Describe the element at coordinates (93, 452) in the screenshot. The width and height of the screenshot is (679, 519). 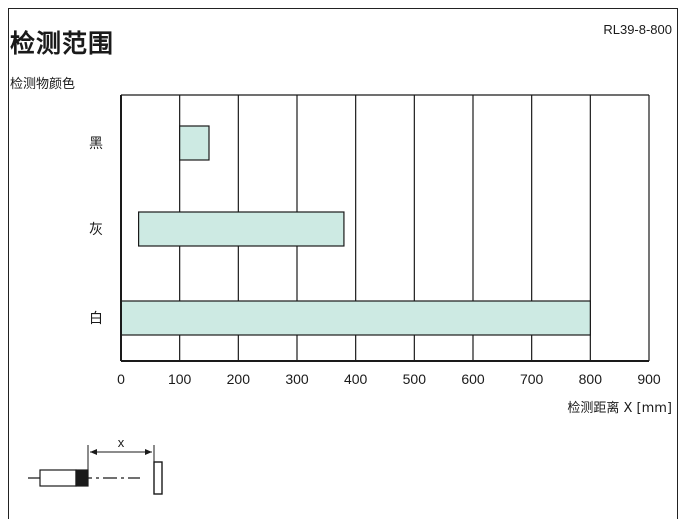
I see `arrow-left-icon` at that location.